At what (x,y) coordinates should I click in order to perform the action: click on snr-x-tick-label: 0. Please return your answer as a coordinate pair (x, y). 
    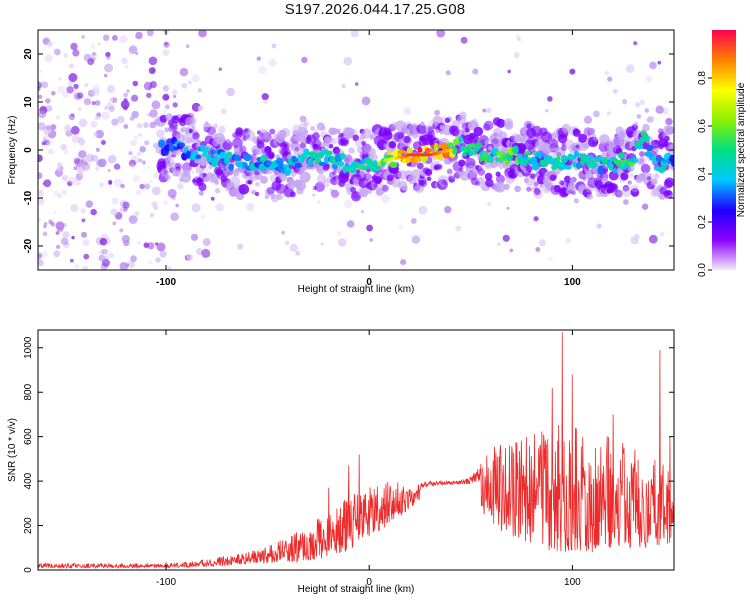
    Looking at the image, I should click on (369, 582).